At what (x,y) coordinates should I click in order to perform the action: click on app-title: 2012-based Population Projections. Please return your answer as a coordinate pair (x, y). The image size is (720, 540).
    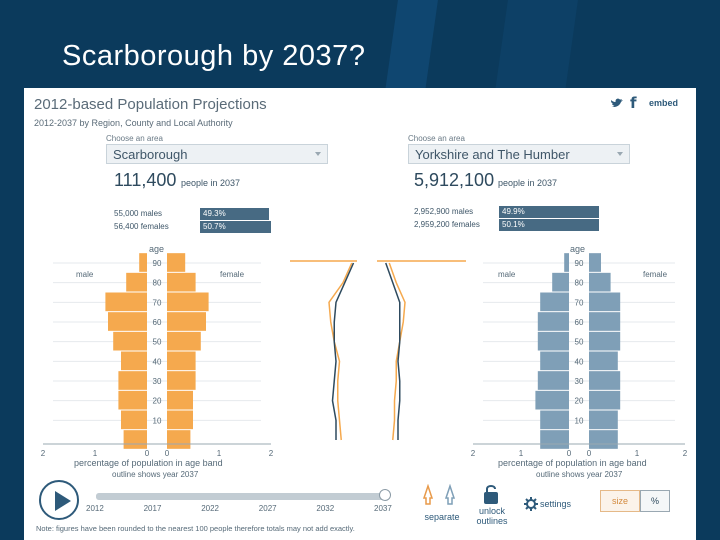
    Looking at the image, I should click on (150, 104).